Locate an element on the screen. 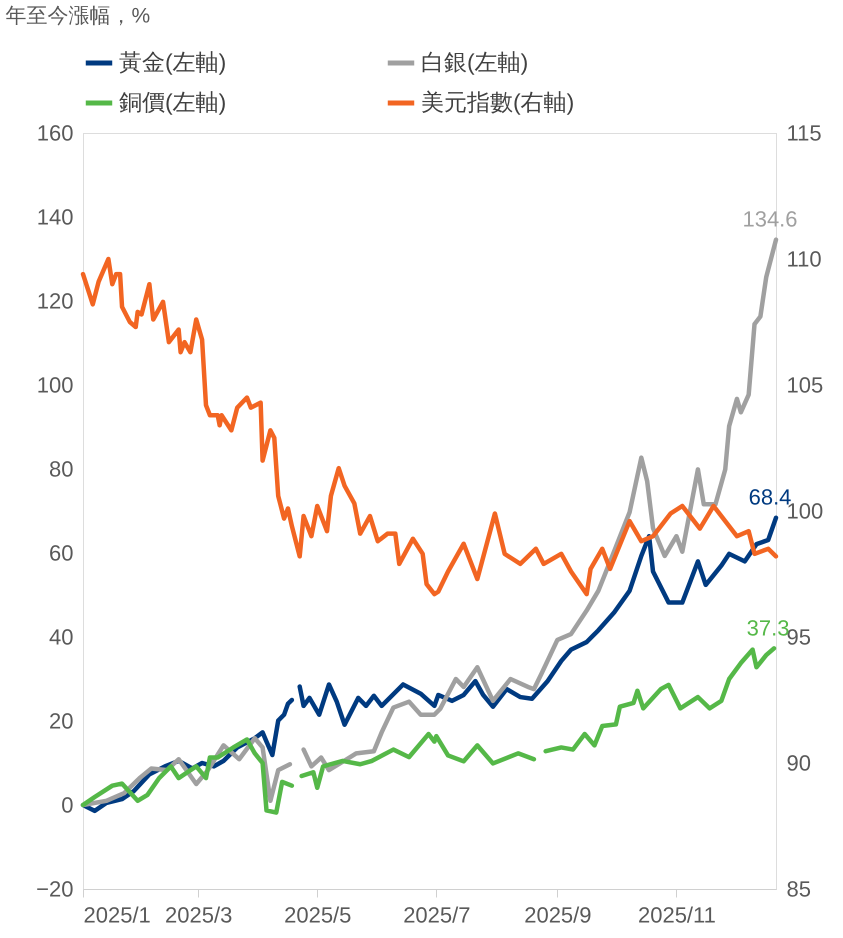  y-tick-label: 160 is located at coordinates (55, 133).